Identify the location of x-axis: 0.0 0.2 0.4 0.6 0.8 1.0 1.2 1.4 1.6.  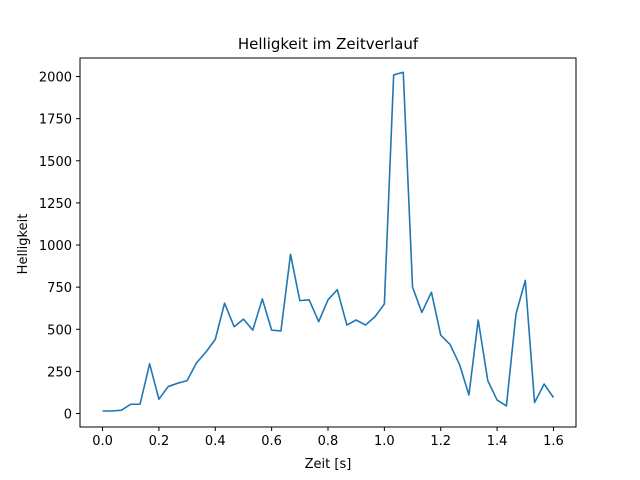
(328, 438).